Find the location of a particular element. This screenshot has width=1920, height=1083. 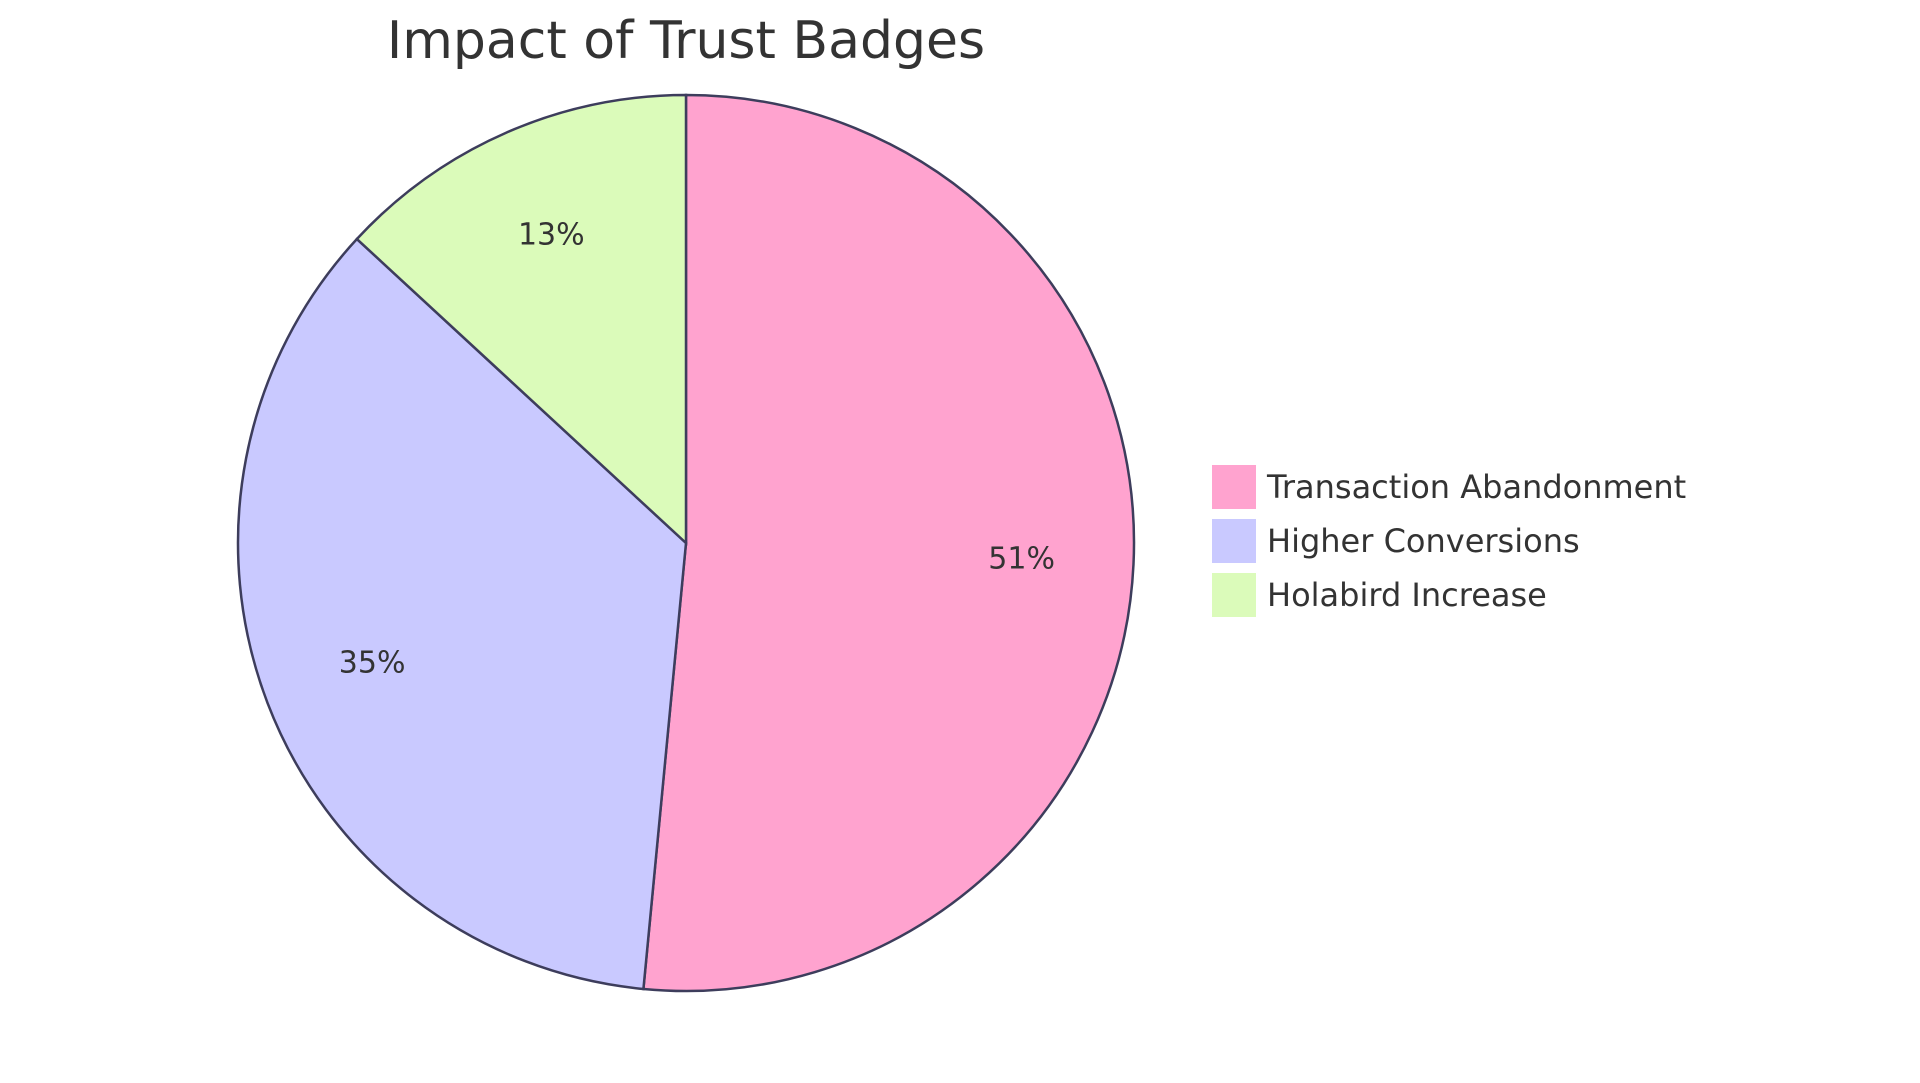

pie-slice-holabird-increase is located at coordinates (521, 319).